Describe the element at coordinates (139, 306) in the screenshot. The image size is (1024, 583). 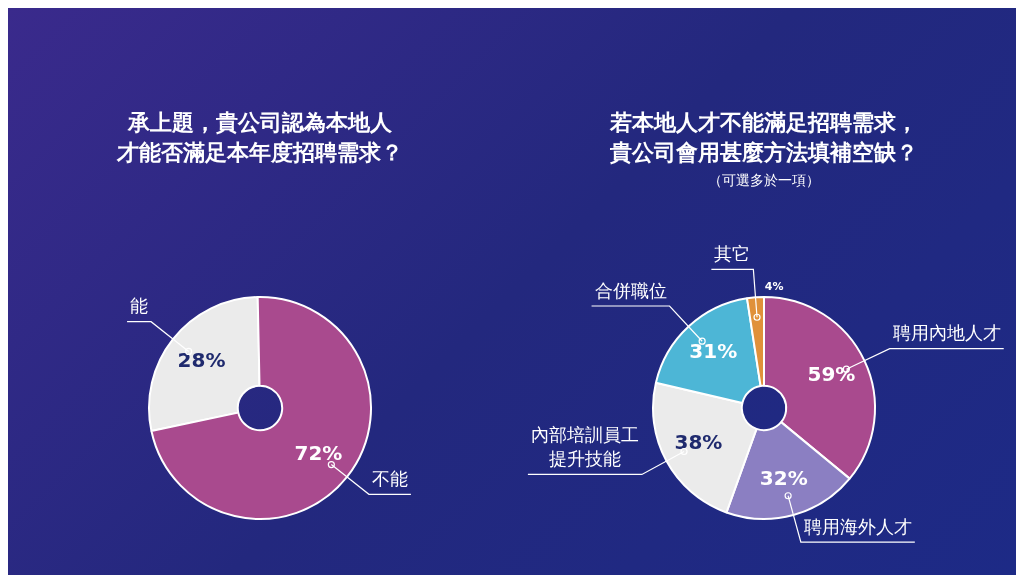
I see `slice-label: 能` at that location.